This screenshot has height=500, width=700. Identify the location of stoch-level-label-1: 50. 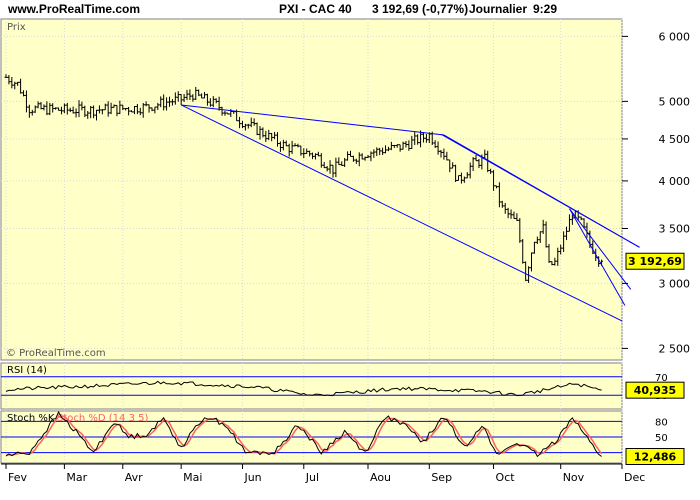
(661, 438).